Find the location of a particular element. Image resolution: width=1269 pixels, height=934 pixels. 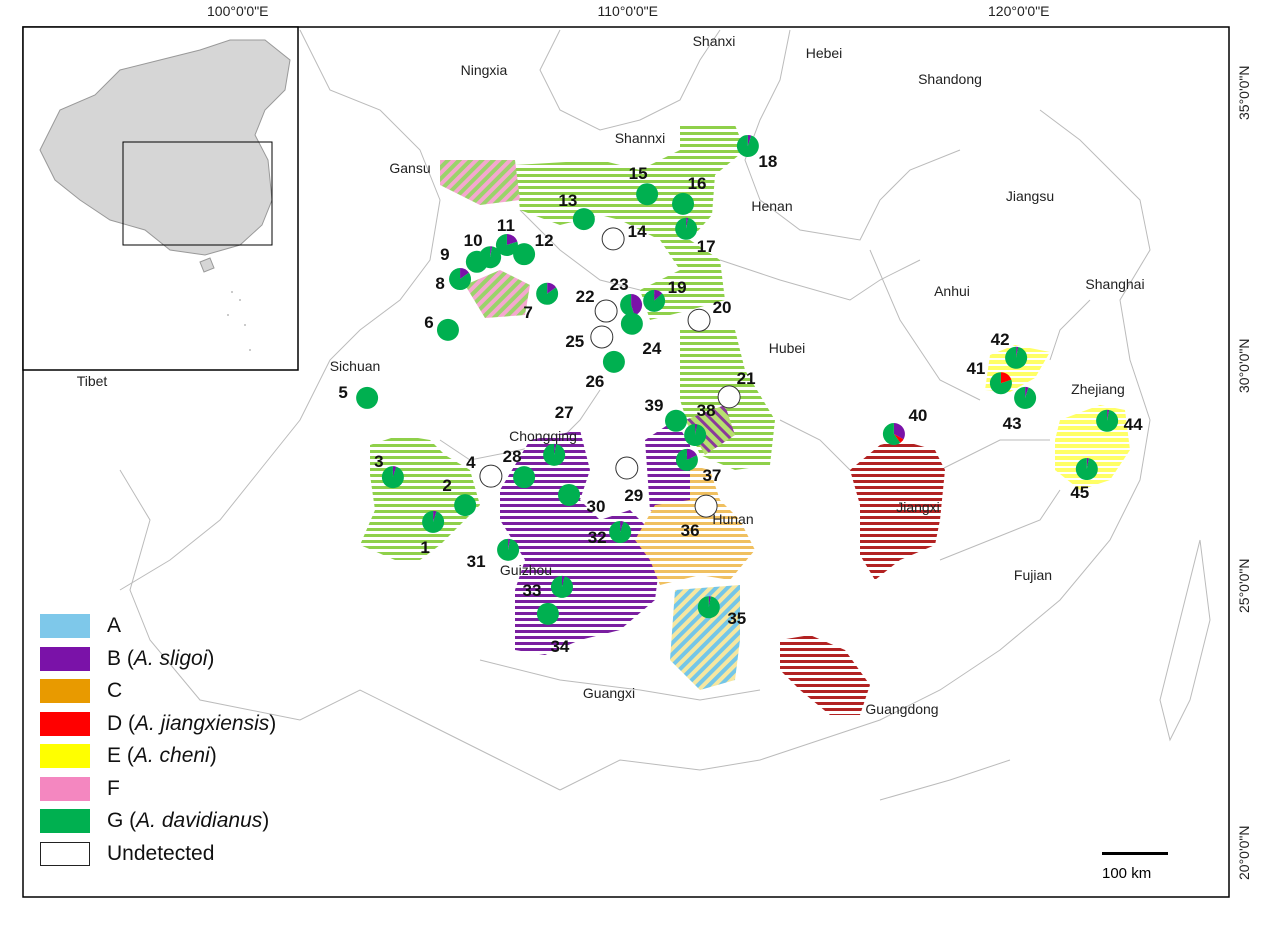

site-5: 5 is located at coordinates (358, 396).